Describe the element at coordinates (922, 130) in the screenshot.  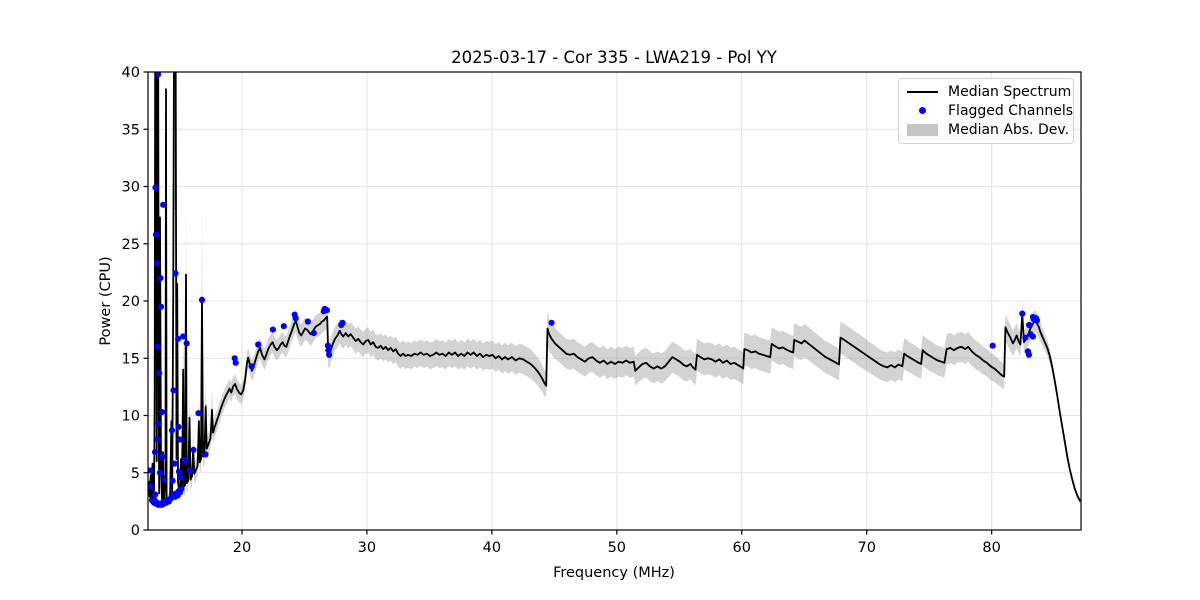
I see `legend-patch-sample` at that location.